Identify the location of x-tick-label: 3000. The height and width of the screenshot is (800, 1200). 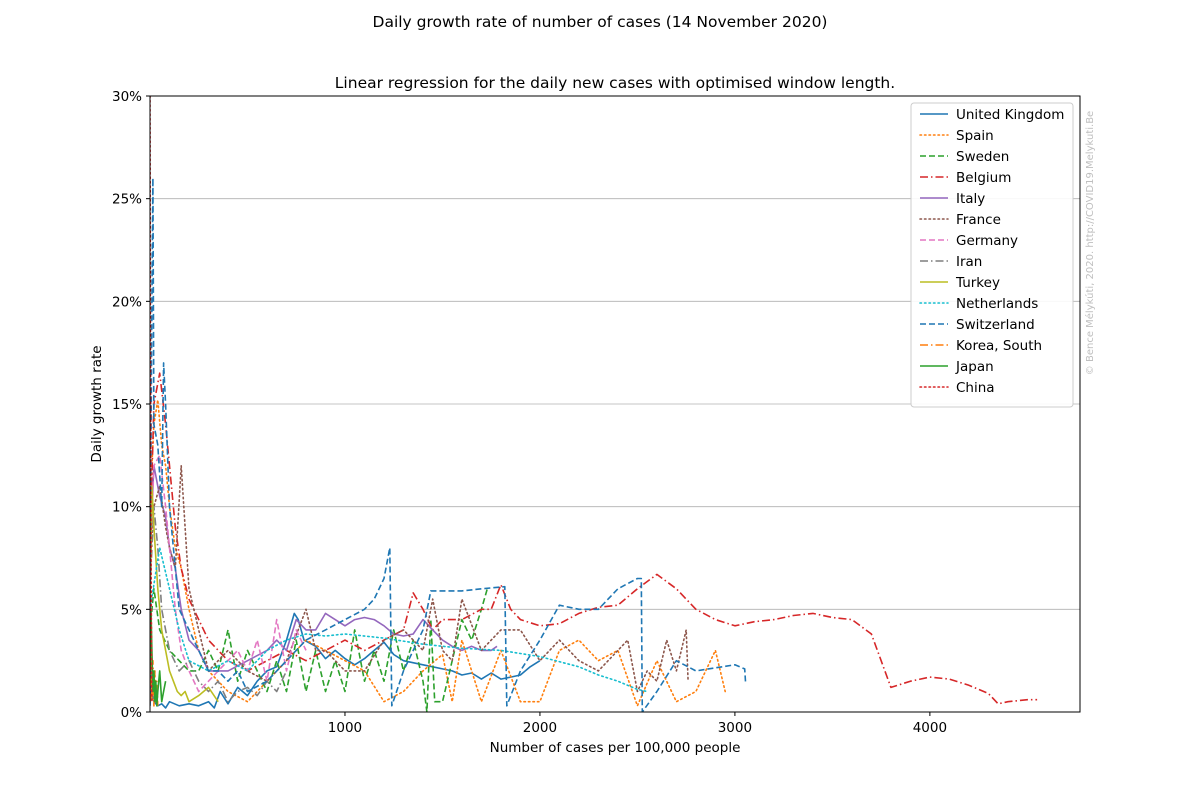
(735, 728).